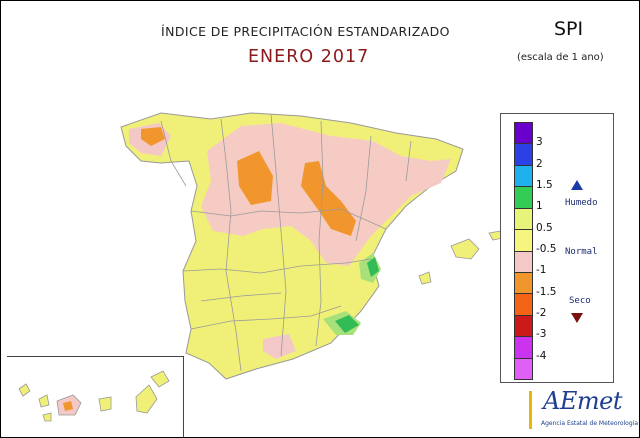 The image size is (640, 438). I want to click on legend-tick-label: -1, so click(541, 270).